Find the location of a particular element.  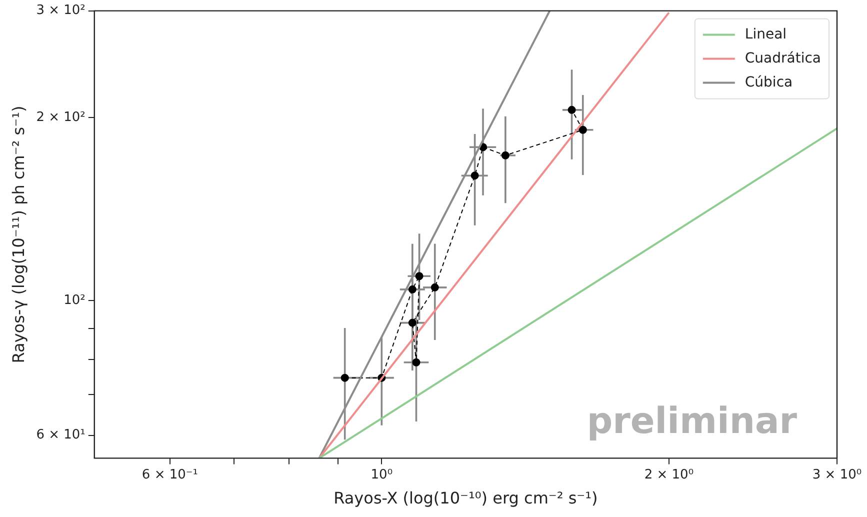

x-axis-title: Rayos-X (log(10⁻¹⁰) erg cm⁻² s⁻¹) is located at coordinates (466, 498).